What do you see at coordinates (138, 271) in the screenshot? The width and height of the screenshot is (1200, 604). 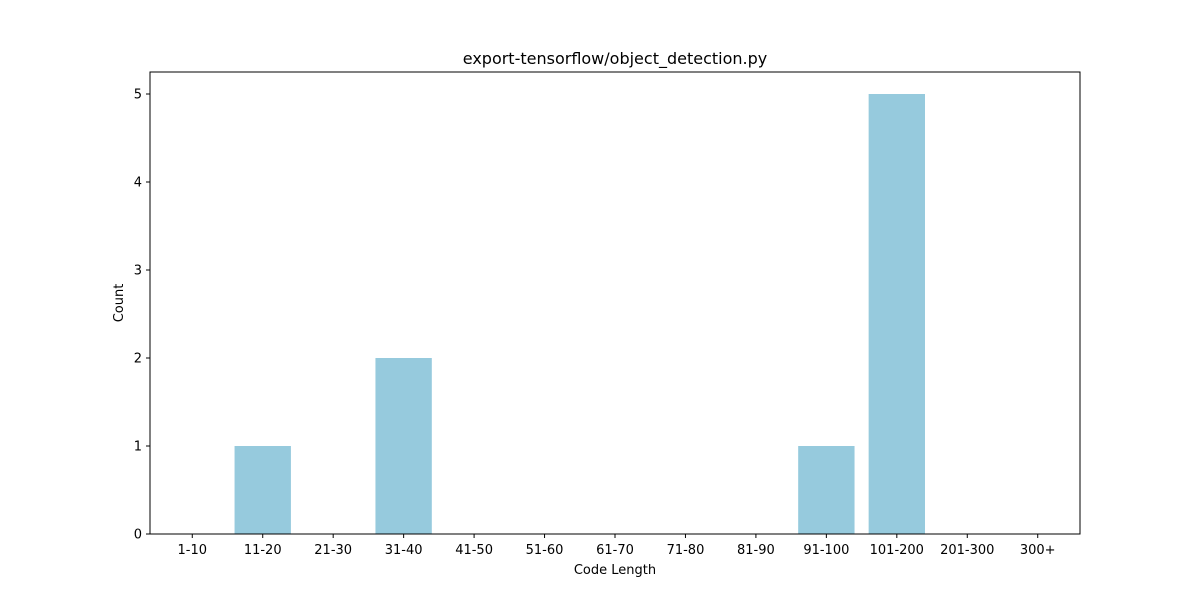 I see `y-tick-label: 3` at bounding box center [138, 271].